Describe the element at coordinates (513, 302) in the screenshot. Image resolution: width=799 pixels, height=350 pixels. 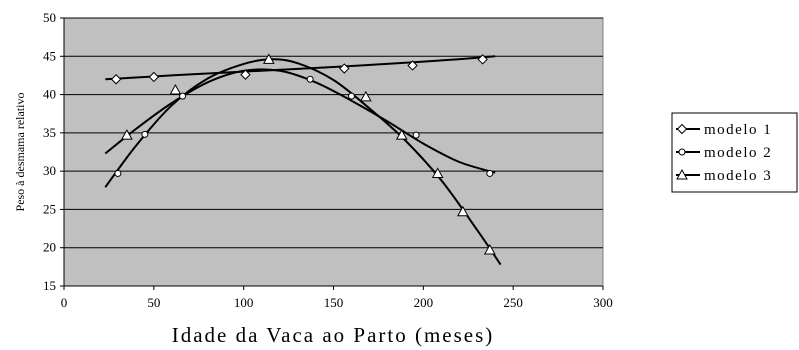
I see `x-tick-label: 250` at that location.